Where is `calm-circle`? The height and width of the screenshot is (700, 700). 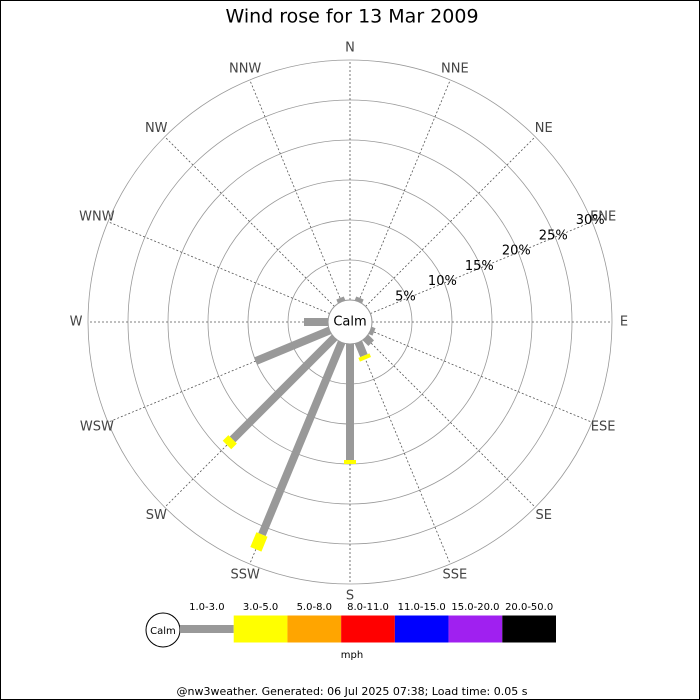 calm-circle is located at coordinates (350, 322).